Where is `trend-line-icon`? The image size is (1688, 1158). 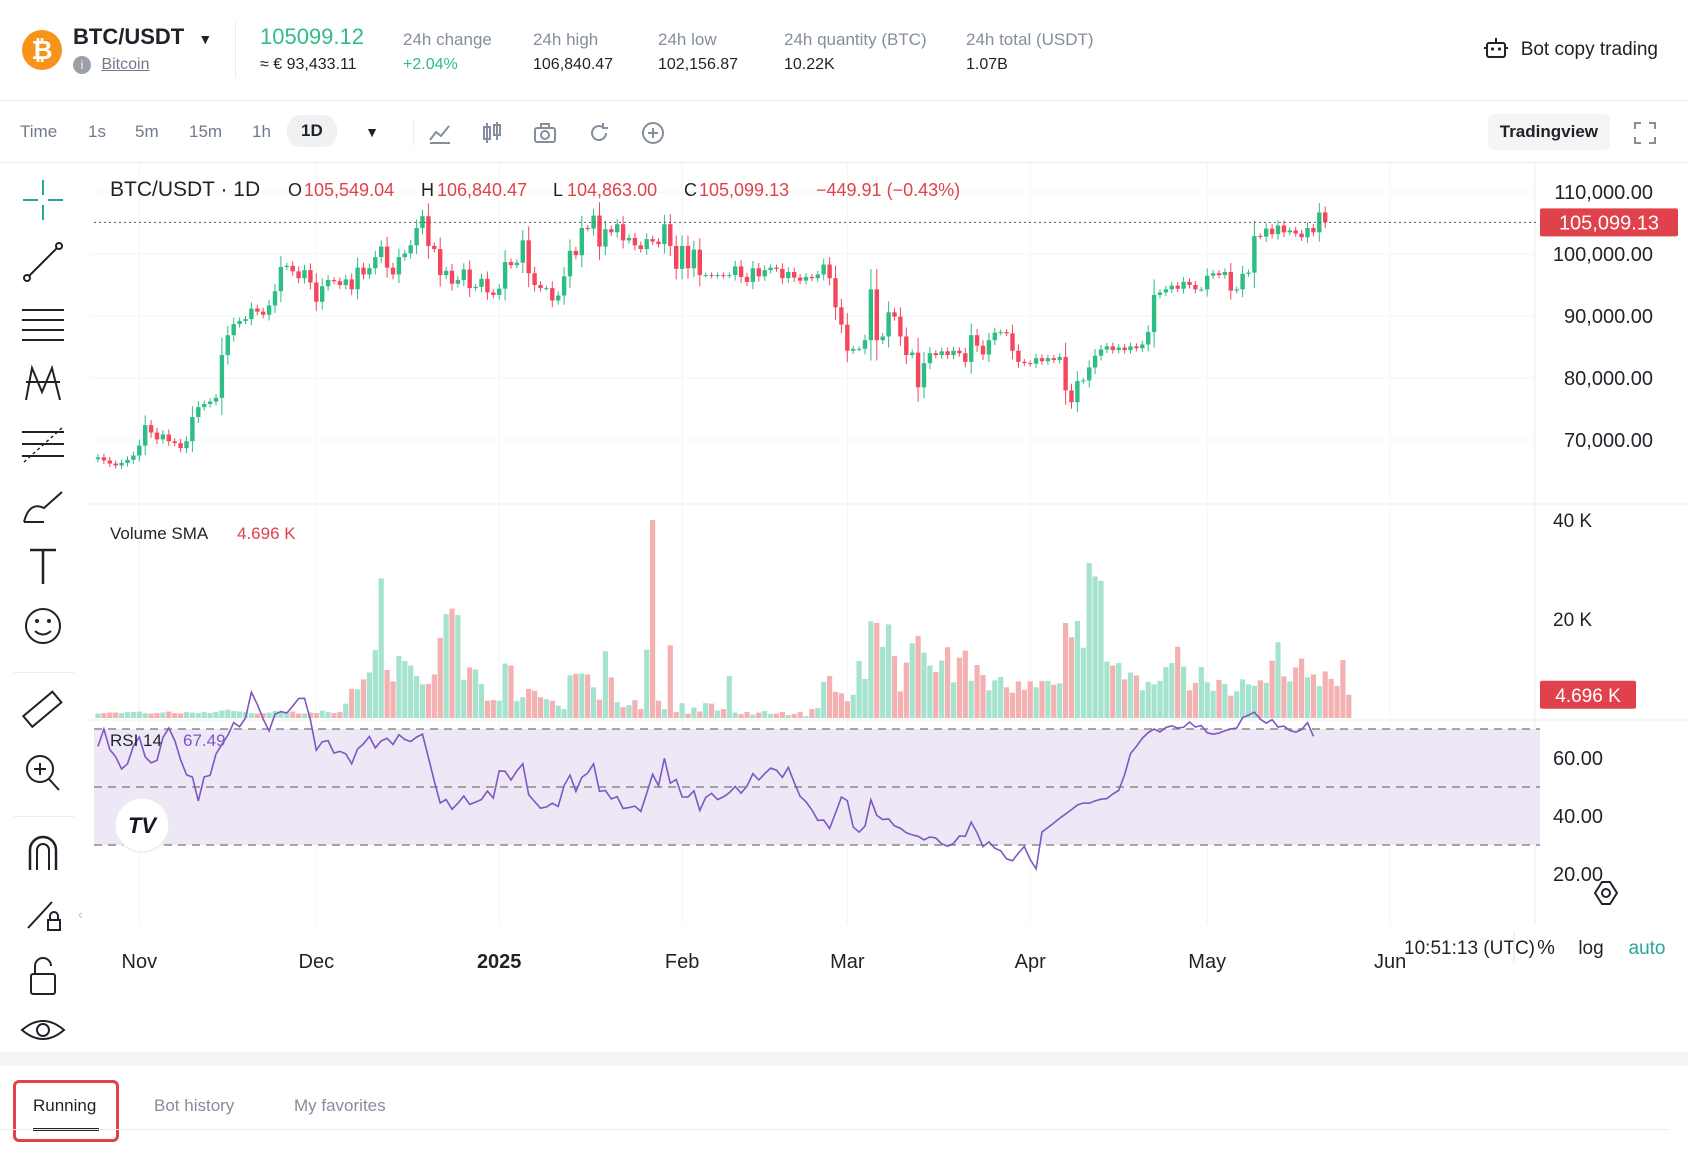 trend-line-icon is located at coordinates (43, 262).